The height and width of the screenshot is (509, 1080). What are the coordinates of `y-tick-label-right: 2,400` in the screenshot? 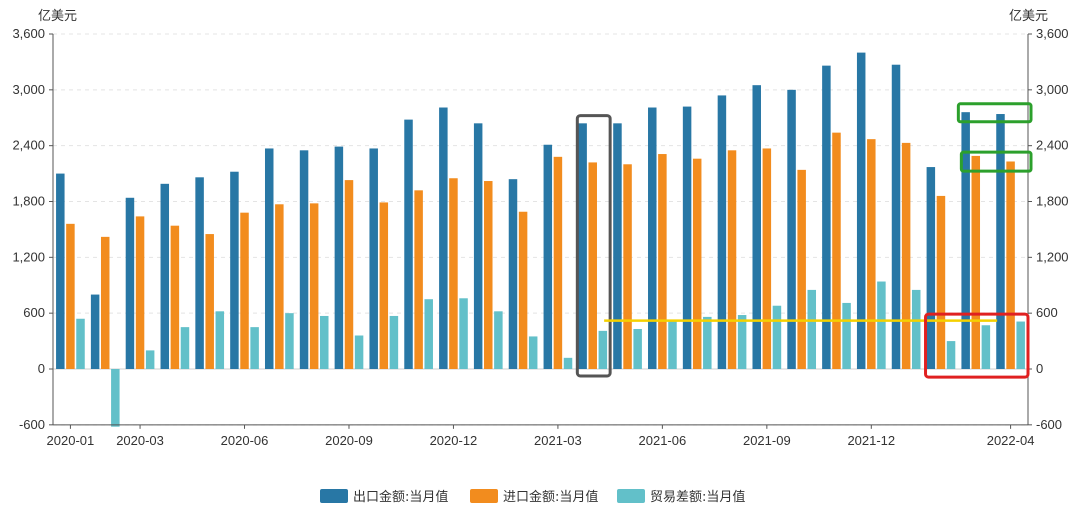 It's located at (1052, 145).